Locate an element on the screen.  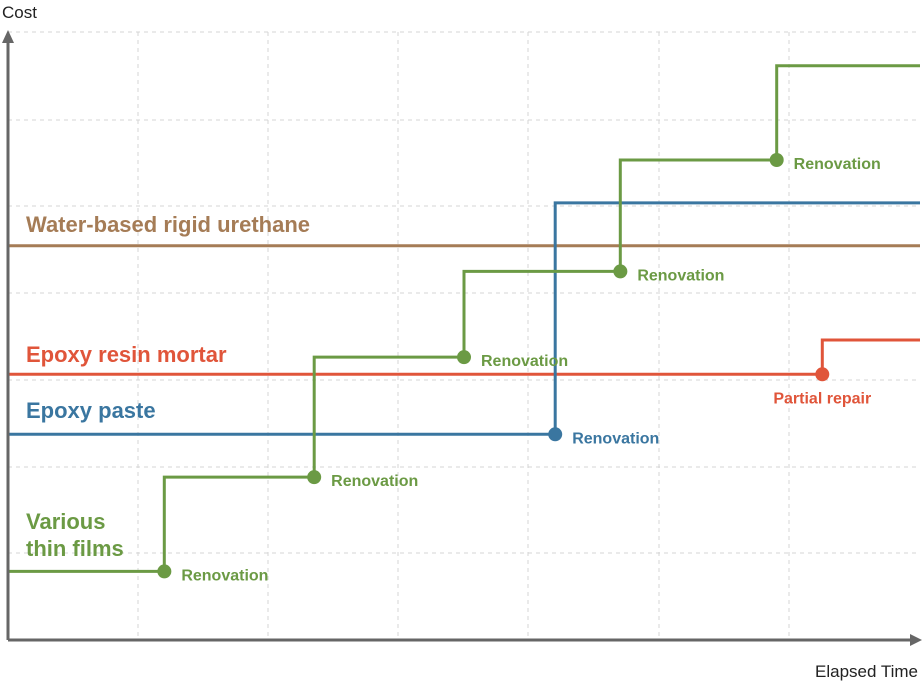
series-label-0: Water-based rigid urethane is located at coordinates (168, 224).